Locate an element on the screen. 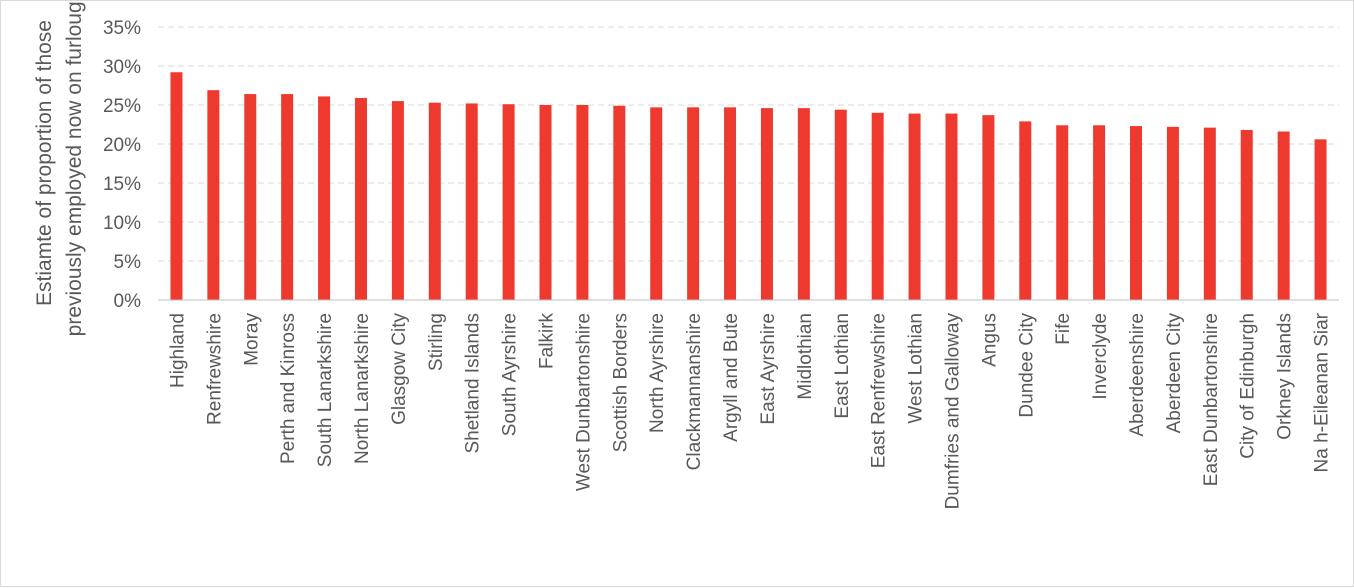 The image size is (1354, 588). y-tick-label: 30% is located at coordinates (122, 67).